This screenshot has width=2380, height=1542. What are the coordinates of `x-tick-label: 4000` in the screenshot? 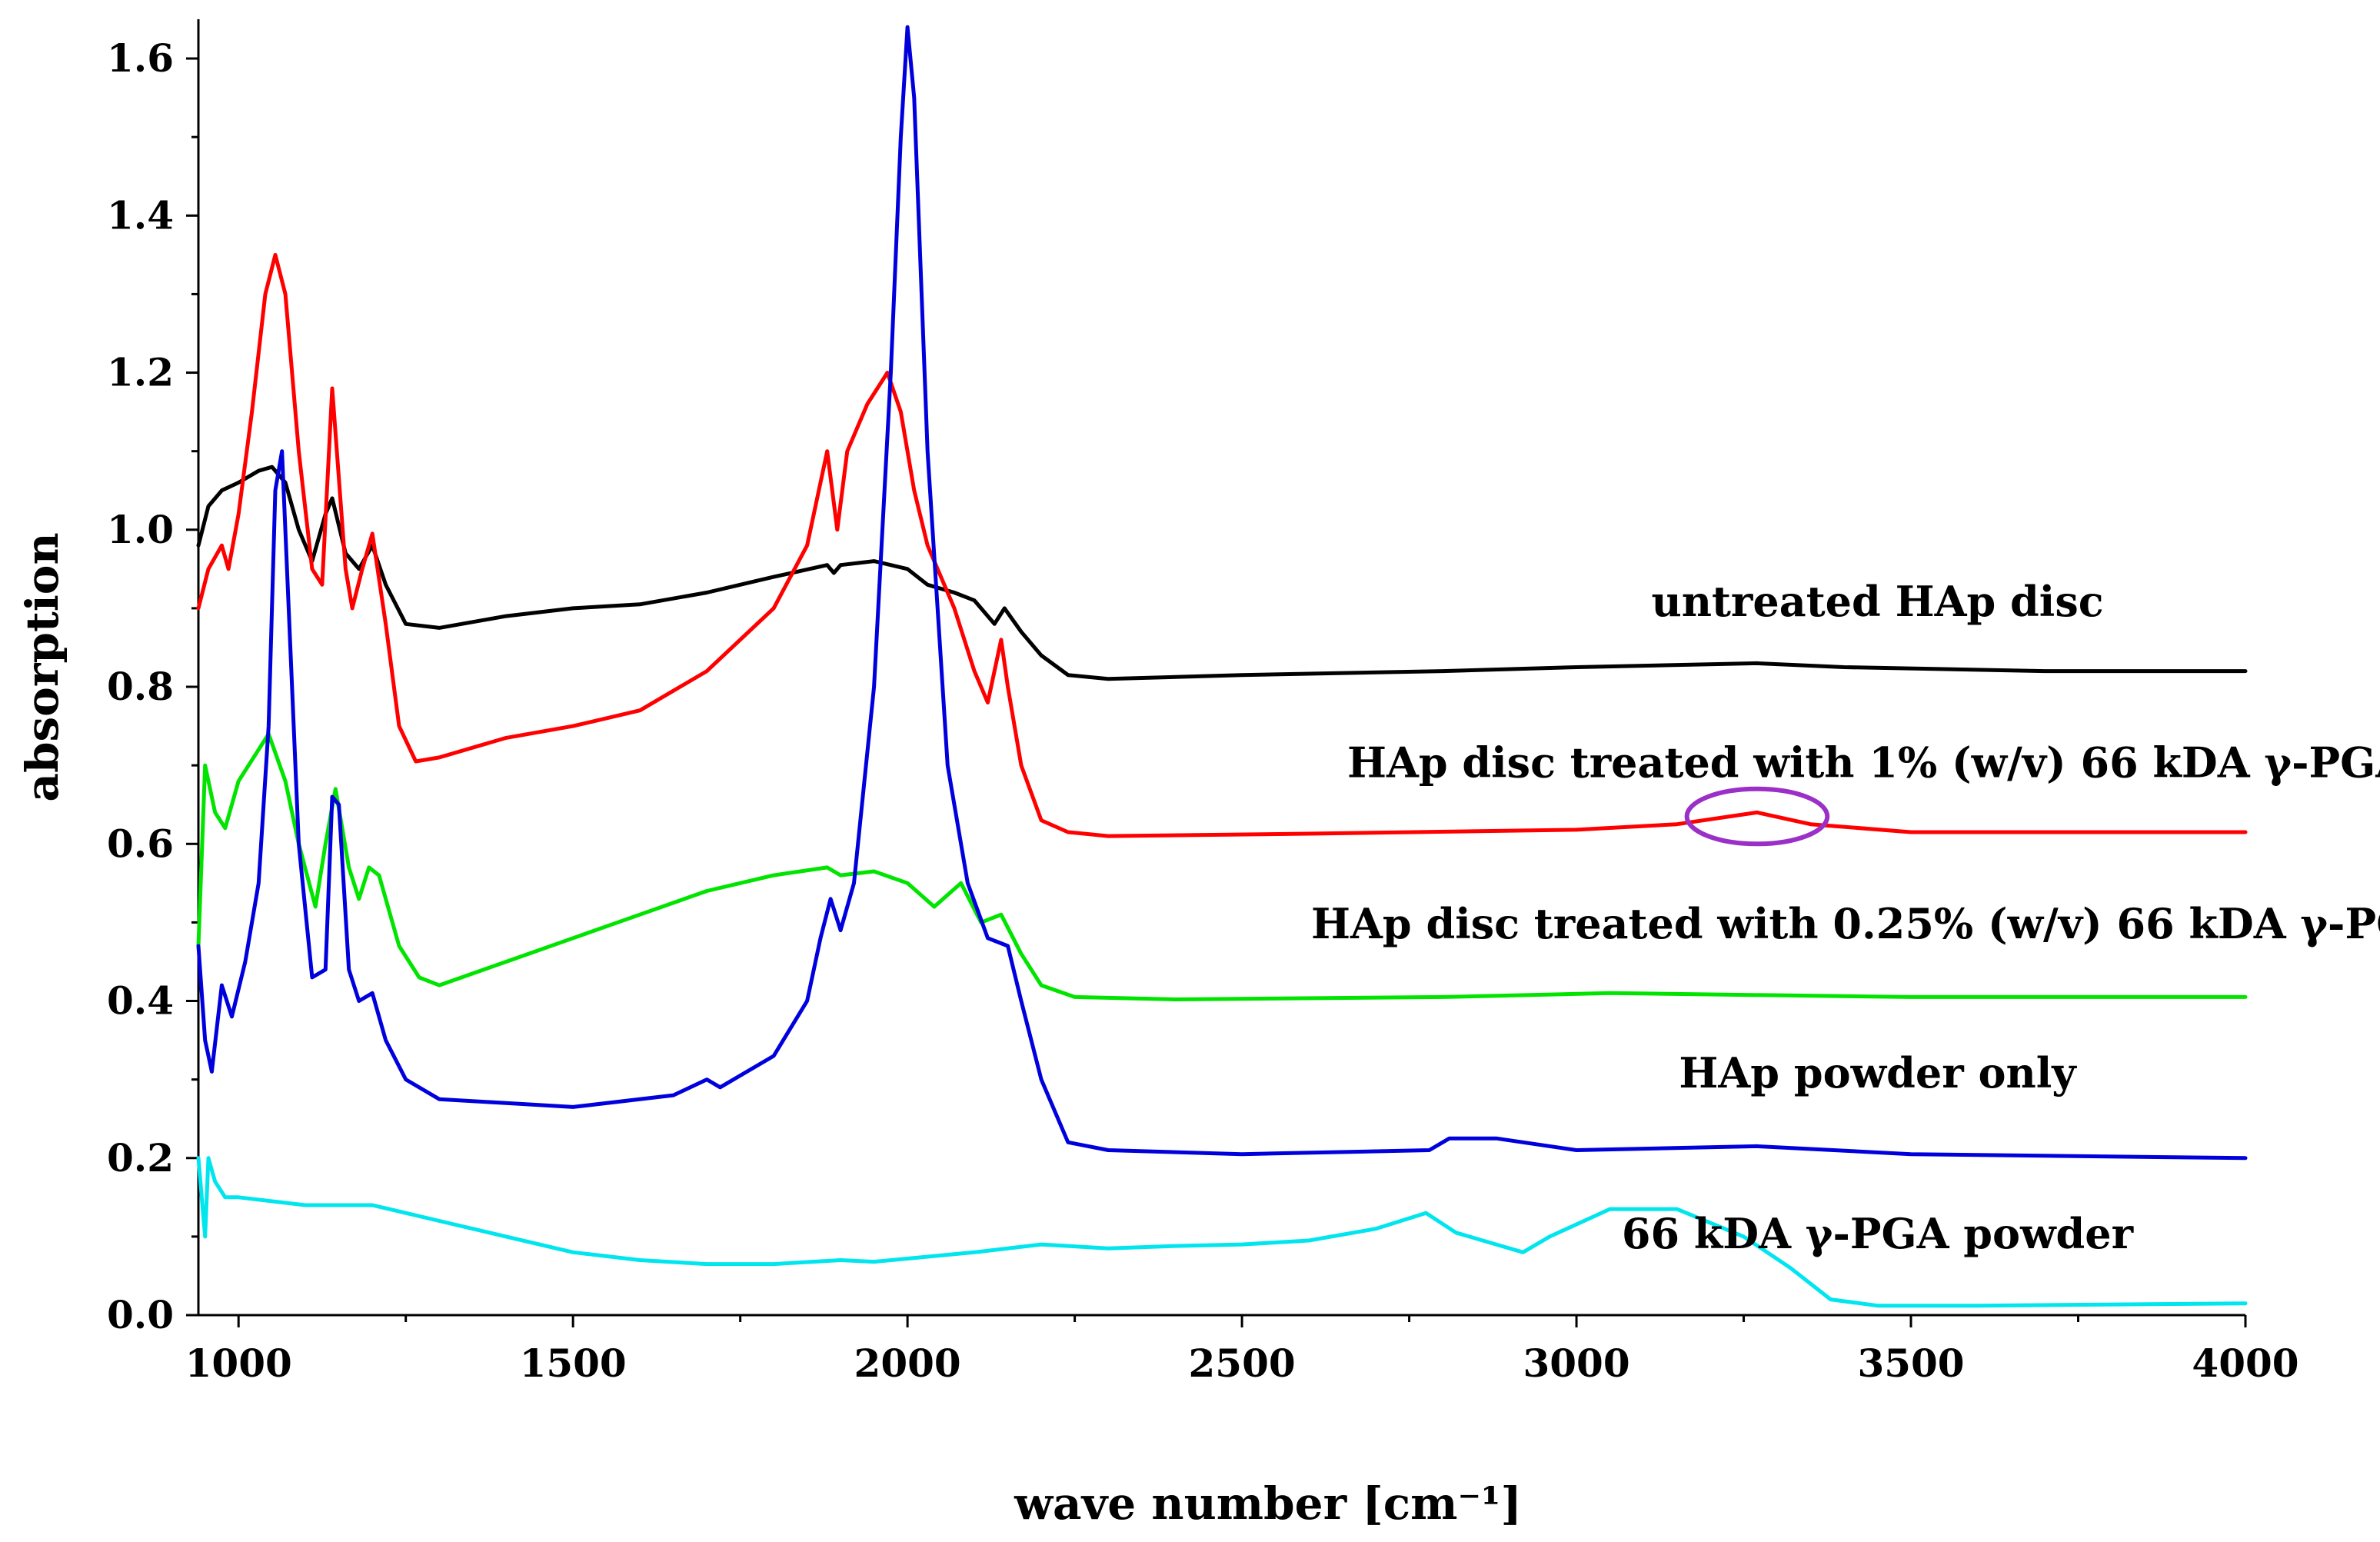 It's located at (2245, 1364).